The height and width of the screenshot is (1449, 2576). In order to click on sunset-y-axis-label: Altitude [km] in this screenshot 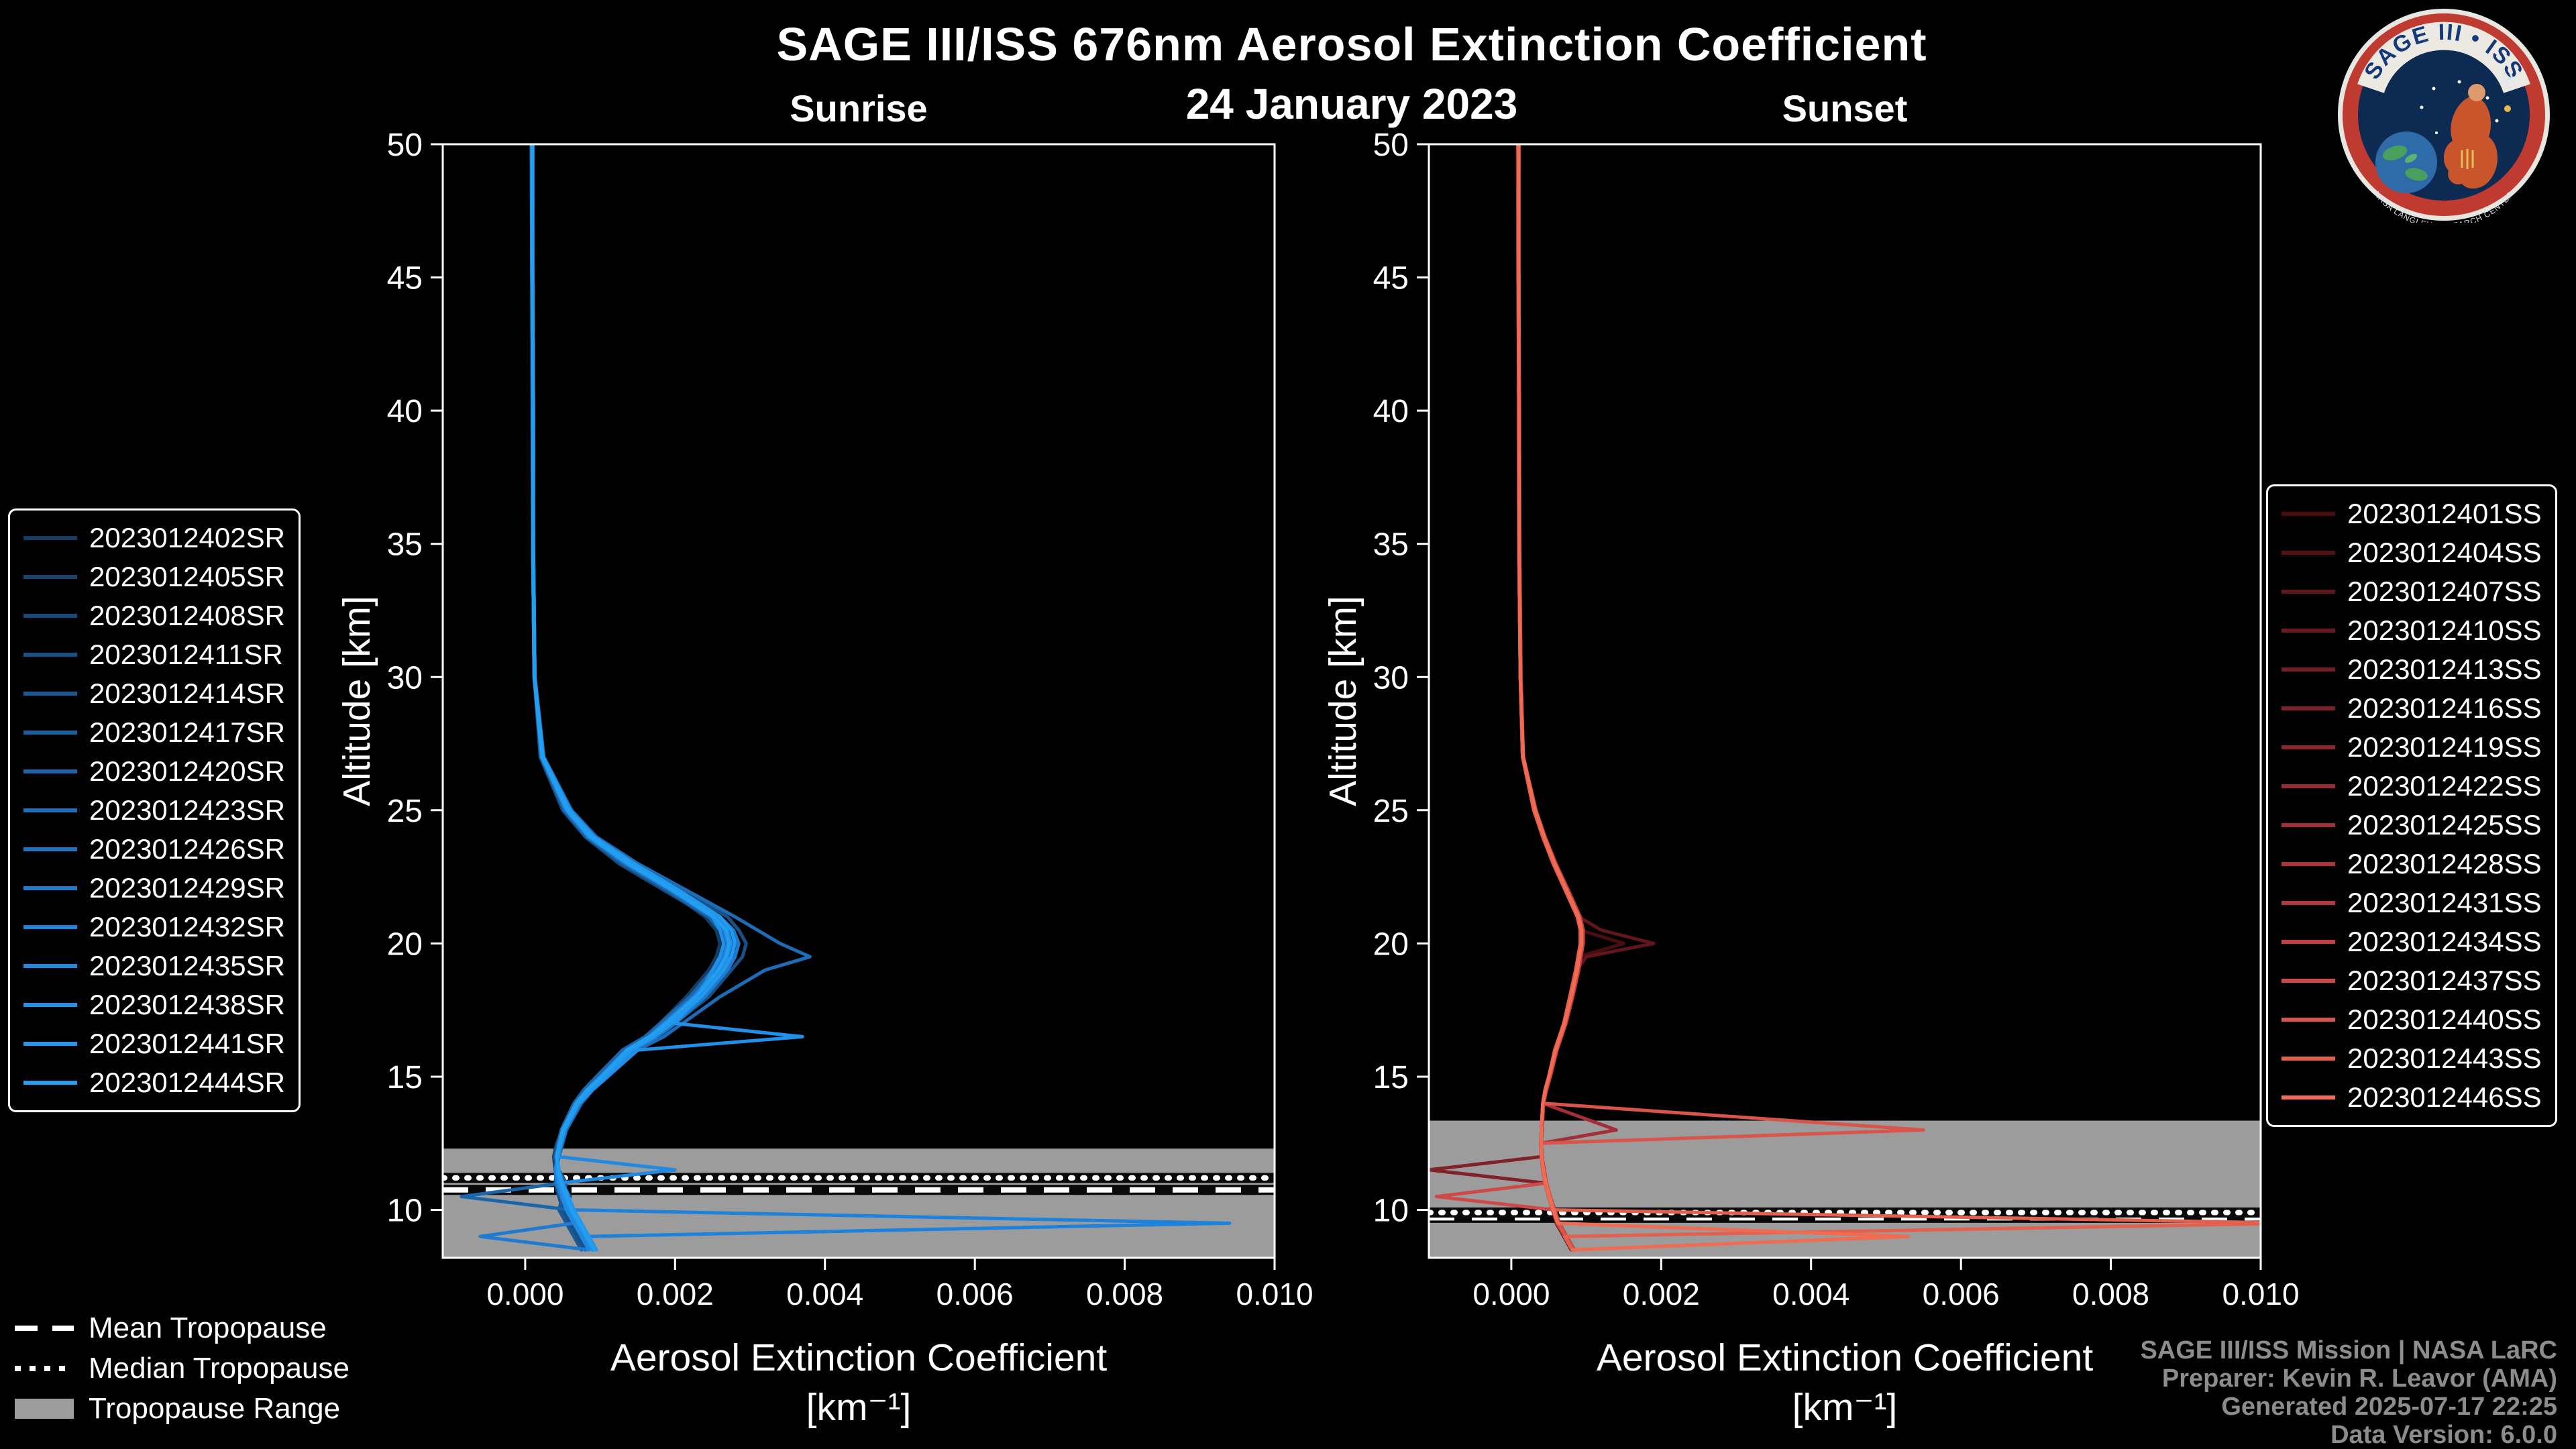, I will do `click(1343, 701)`.